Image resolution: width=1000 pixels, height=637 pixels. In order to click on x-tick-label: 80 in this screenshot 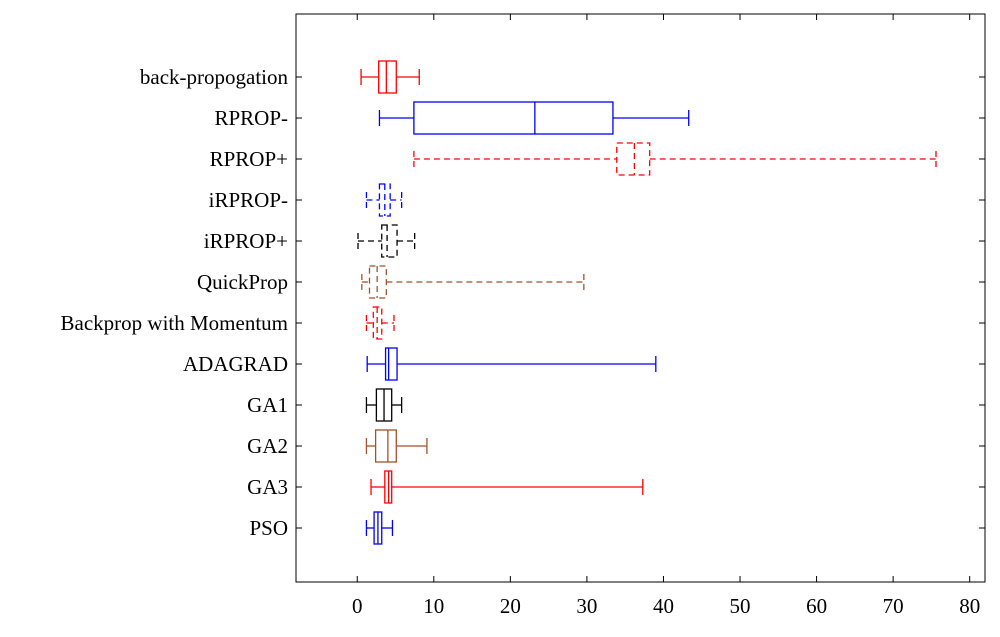, I will do `click(969, 606)`.